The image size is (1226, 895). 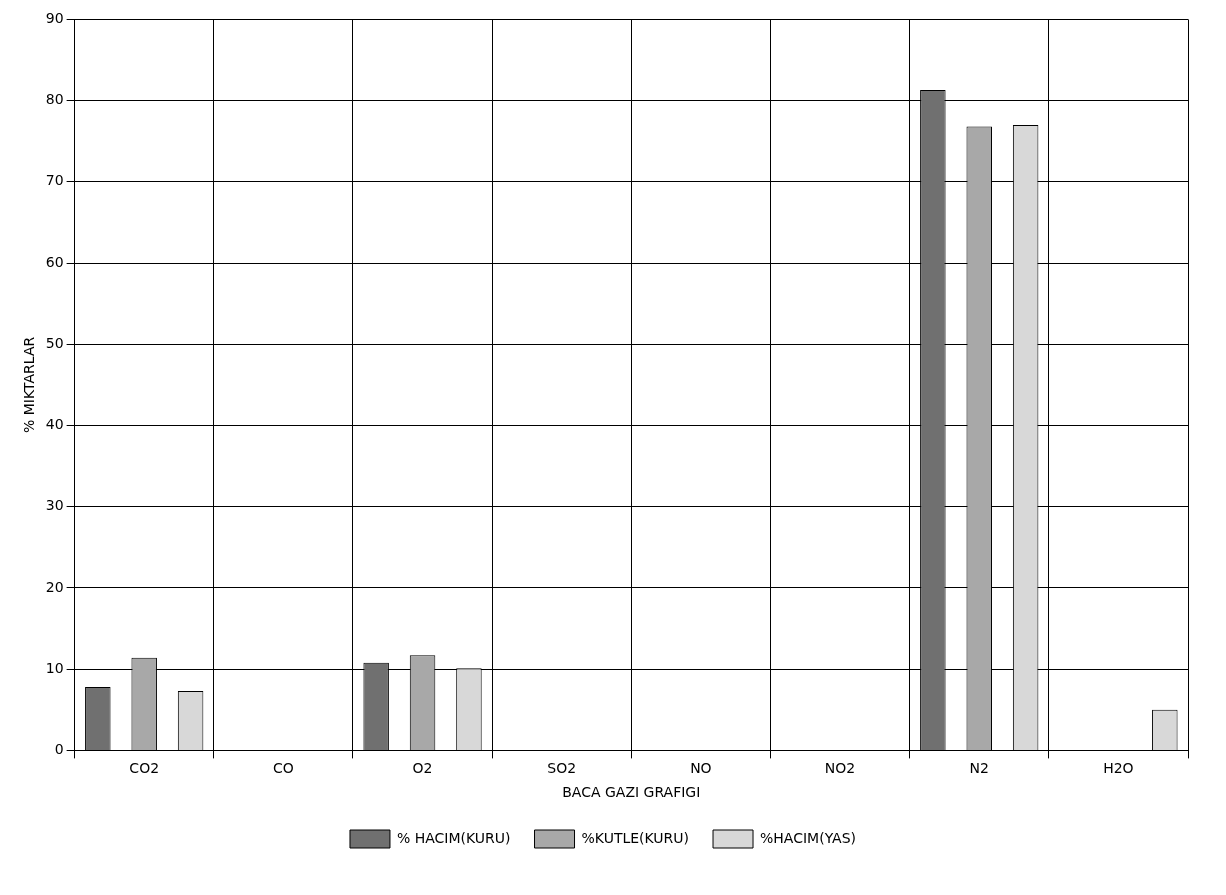 What do you see at coordinates (54, 586) in the screenshot?
I see `y-tick-label: 20` at bounding box center [54, 586].